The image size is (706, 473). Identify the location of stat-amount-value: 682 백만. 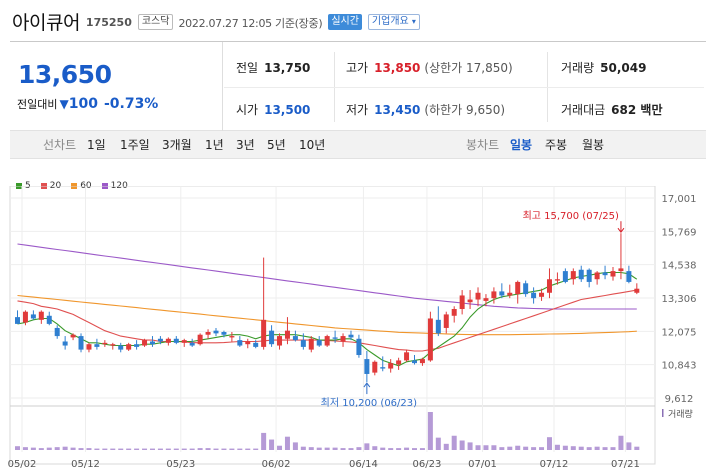
(637, 110).